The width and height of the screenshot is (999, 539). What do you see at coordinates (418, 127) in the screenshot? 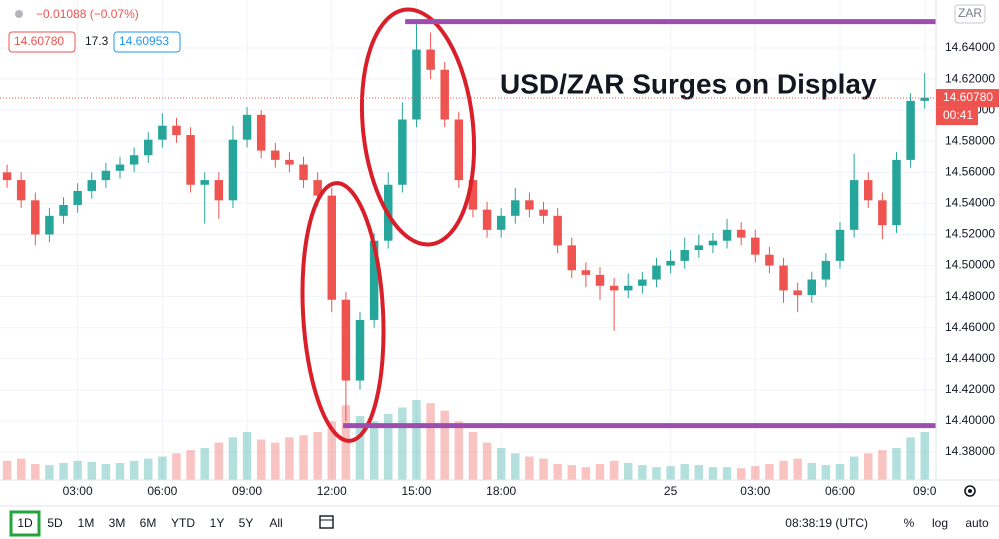
I see `highlight-ellipse` at bounding box center [418, 127].